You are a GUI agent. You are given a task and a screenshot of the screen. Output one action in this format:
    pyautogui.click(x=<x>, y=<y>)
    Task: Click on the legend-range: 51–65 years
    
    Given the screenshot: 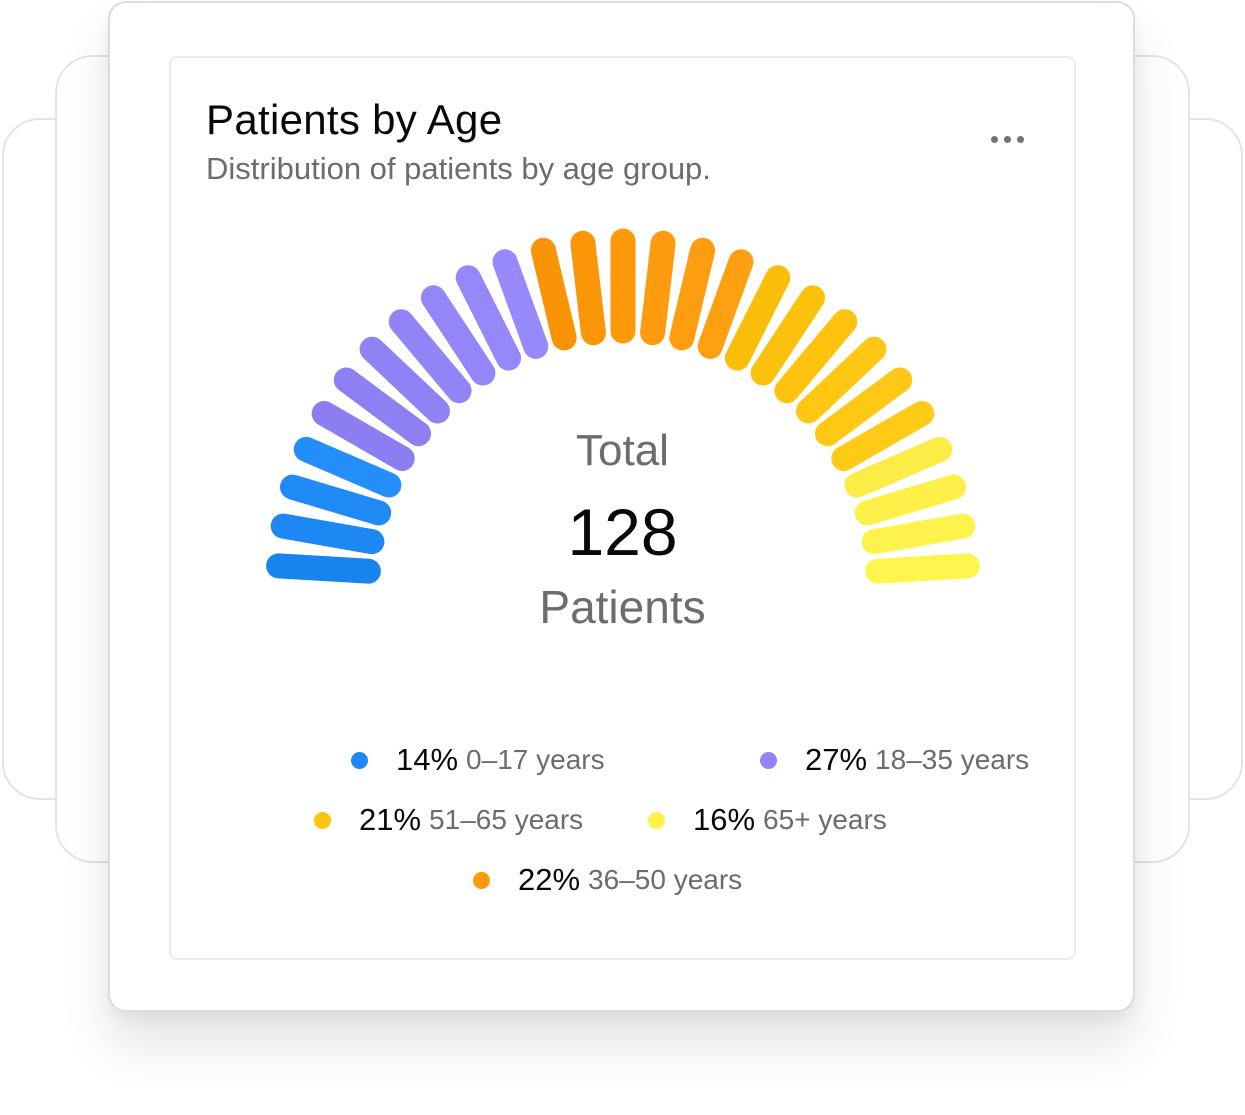 What is the action you would take?
    pyautogui.click(x=506, y=819)
    